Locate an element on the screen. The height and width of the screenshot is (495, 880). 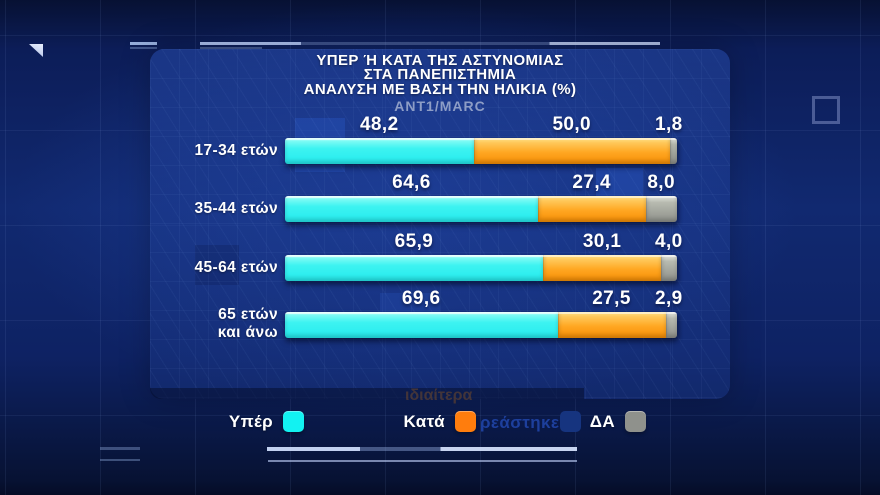
category-label-line: 45-64 ετών is located at coordinates (236, 267).